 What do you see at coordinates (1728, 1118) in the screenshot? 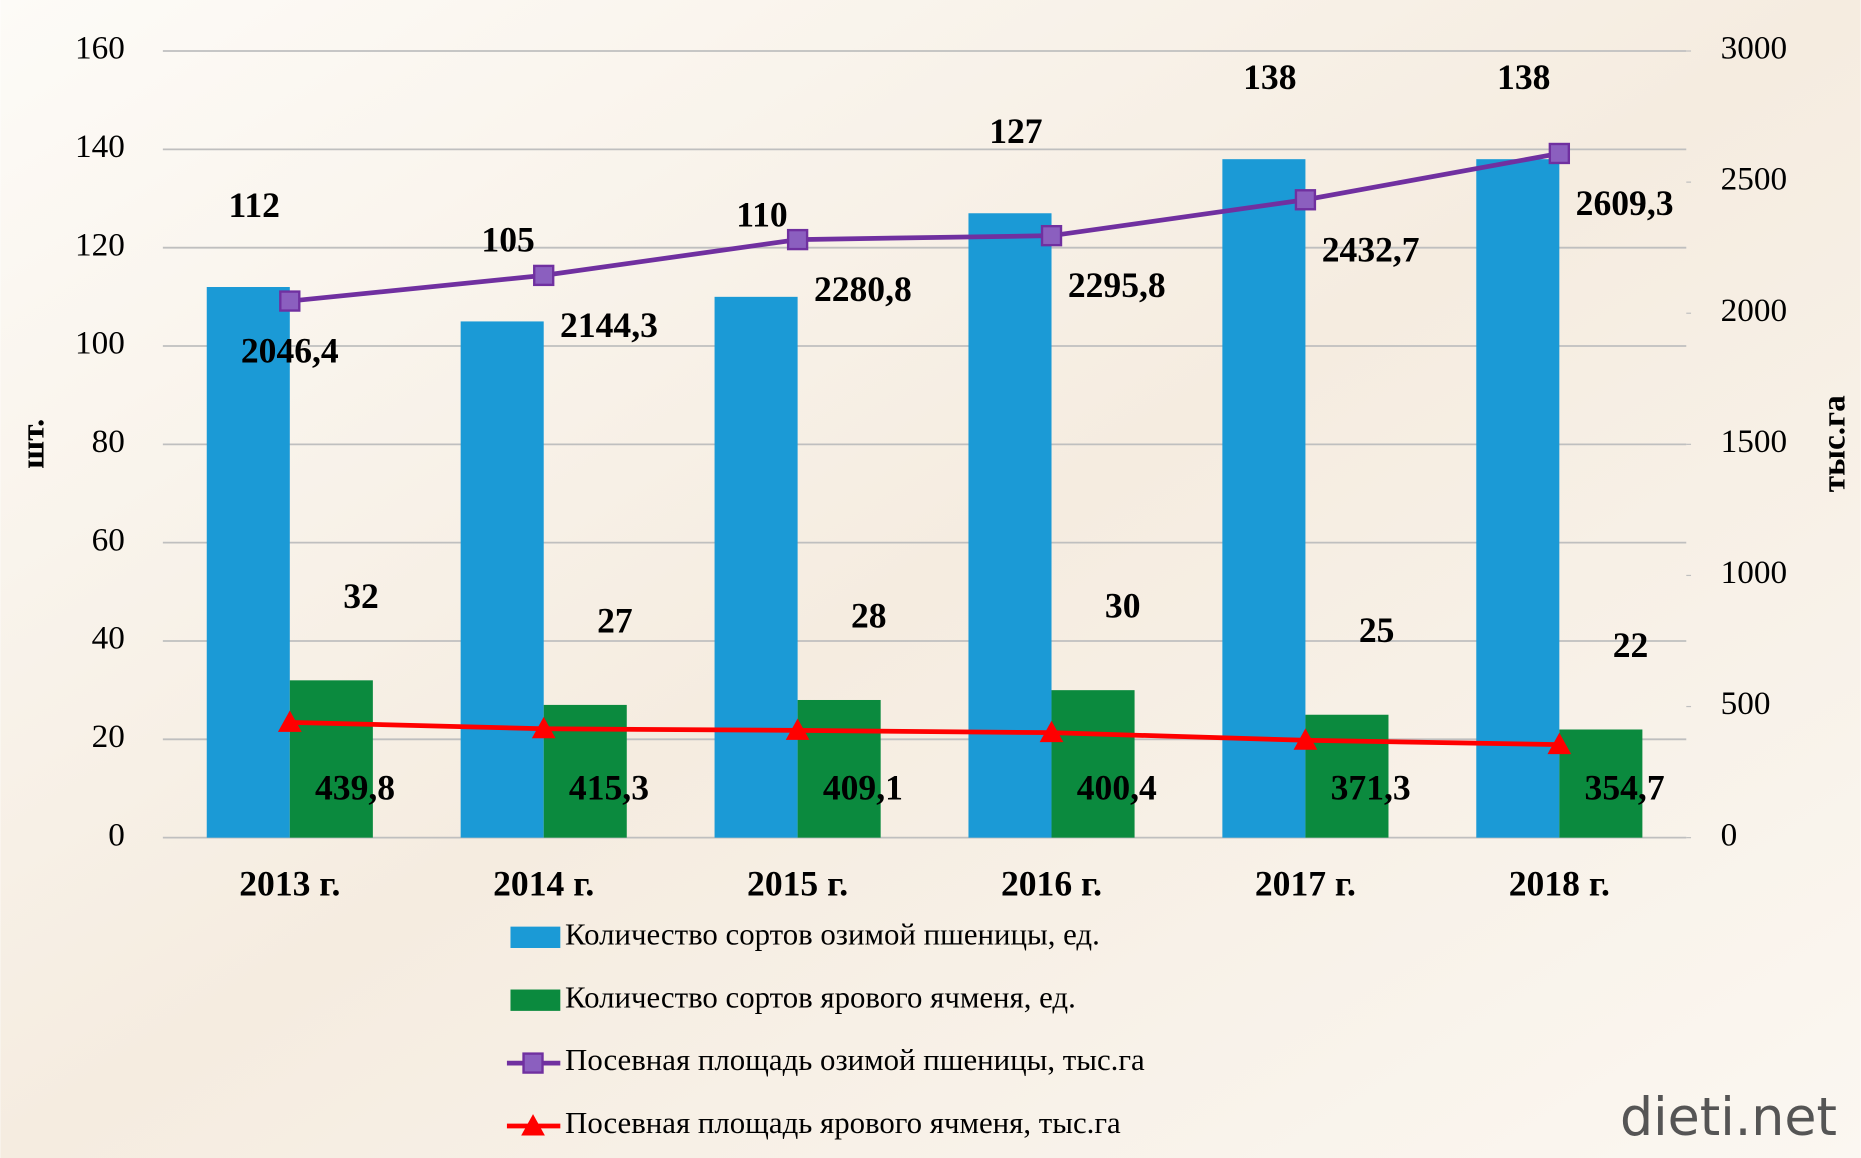
I see `watermark: dieti.net` at bounding box center [1728, 1118].